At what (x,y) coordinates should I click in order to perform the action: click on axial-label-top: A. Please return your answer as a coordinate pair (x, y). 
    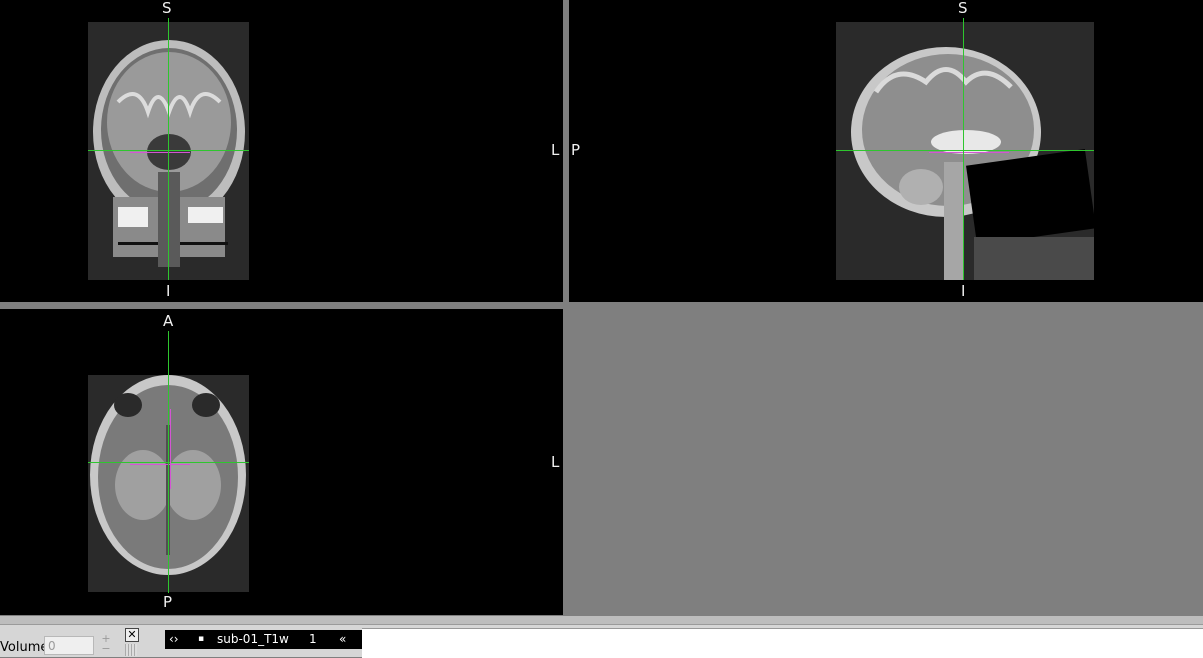
    Looking at the image, I should click on (168, 321).